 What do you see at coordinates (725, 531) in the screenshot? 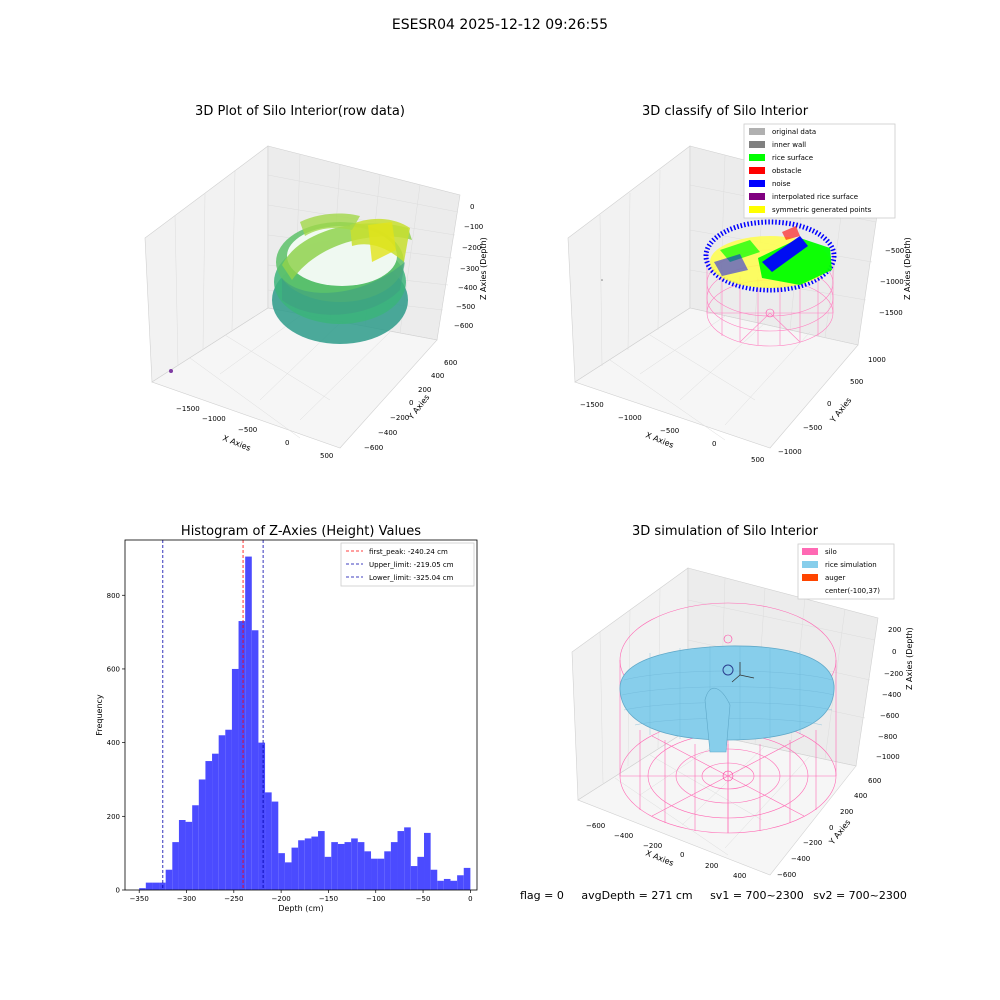
I see `panel4-title: 3D simulation of Silo Interior` at bounding box center [725, 531].